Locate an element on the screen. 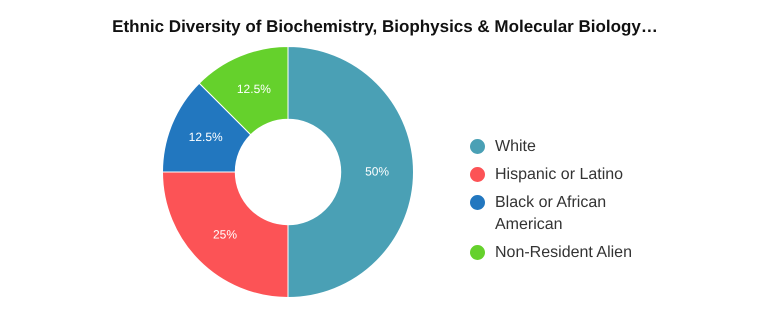 The image size is (770, 335). legend-label: Black or African American is located at coordinates (551, 214).